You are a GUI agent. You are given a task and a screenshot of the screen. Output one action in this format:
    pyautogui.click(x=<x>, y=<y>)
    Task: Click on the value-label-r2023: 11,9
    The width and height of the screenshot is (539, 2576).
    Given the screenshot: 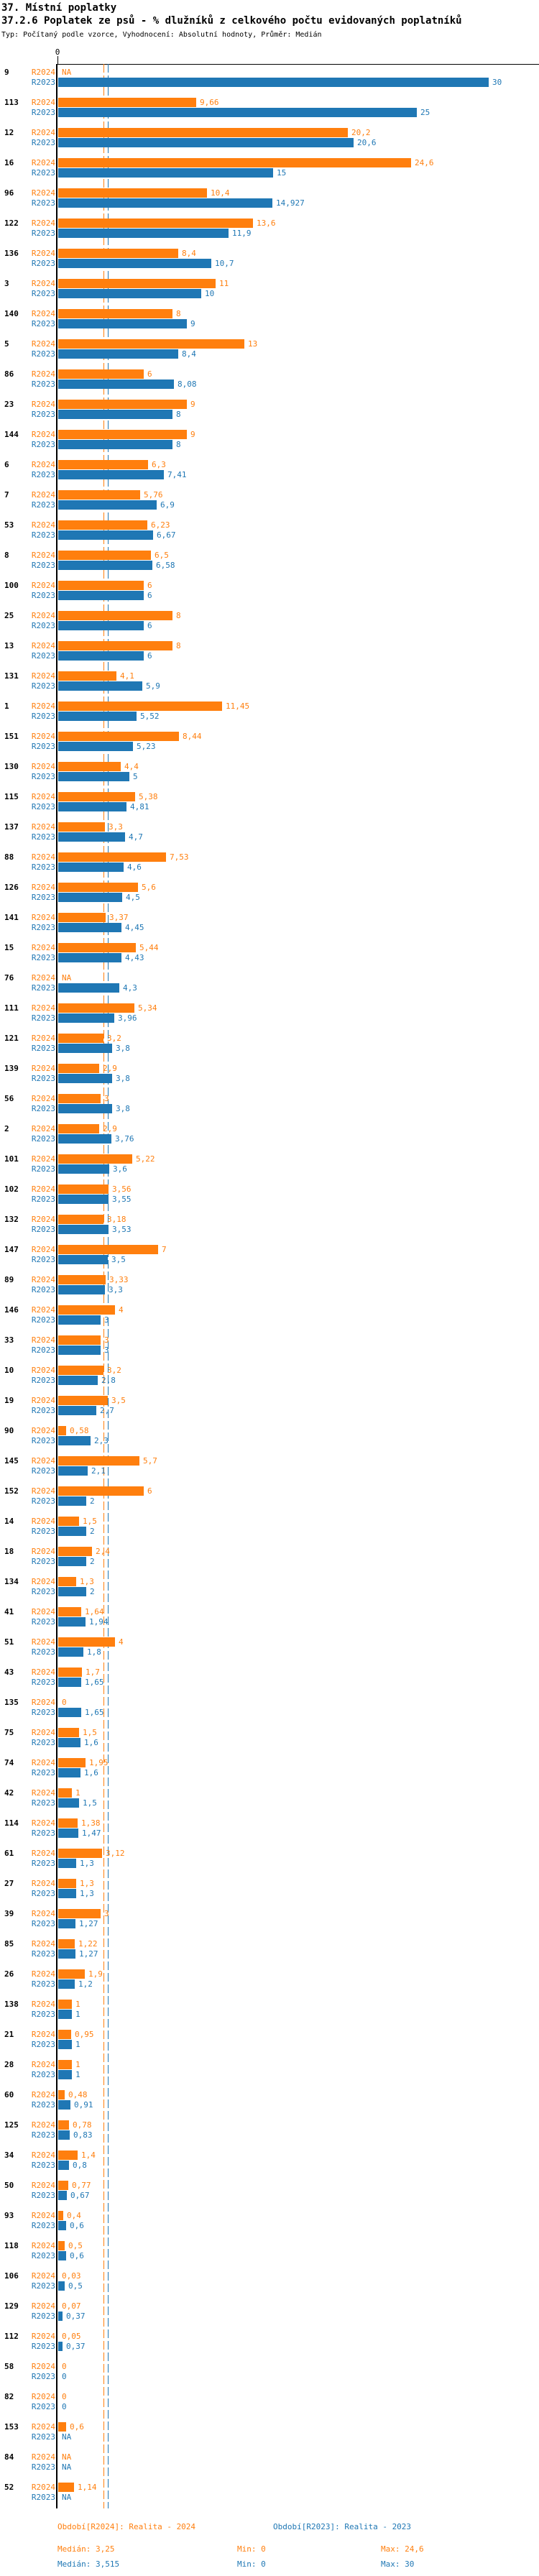 What is the action you would take?
    pyautogui.click(x=242, y=233)
    